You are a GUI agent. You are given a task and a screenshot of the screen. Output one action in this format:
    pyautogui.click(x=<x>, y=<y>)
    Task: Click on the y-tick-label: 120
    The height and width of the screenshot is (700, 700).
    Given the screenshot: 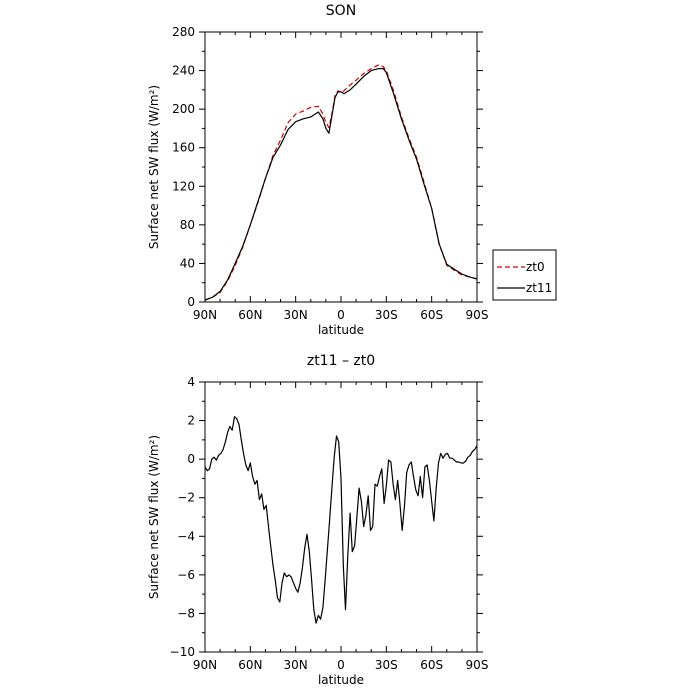 What is the action you would take?
    pyautogui.click(x=183, y=186)
    